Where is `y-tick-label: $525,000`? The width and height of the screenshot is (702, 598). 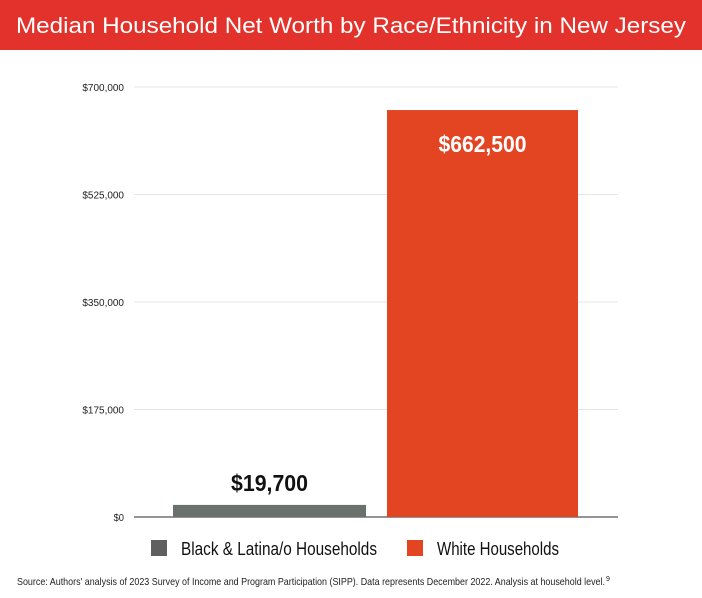 y-tick-label: $525,000 is located at coordinates (103, 196).